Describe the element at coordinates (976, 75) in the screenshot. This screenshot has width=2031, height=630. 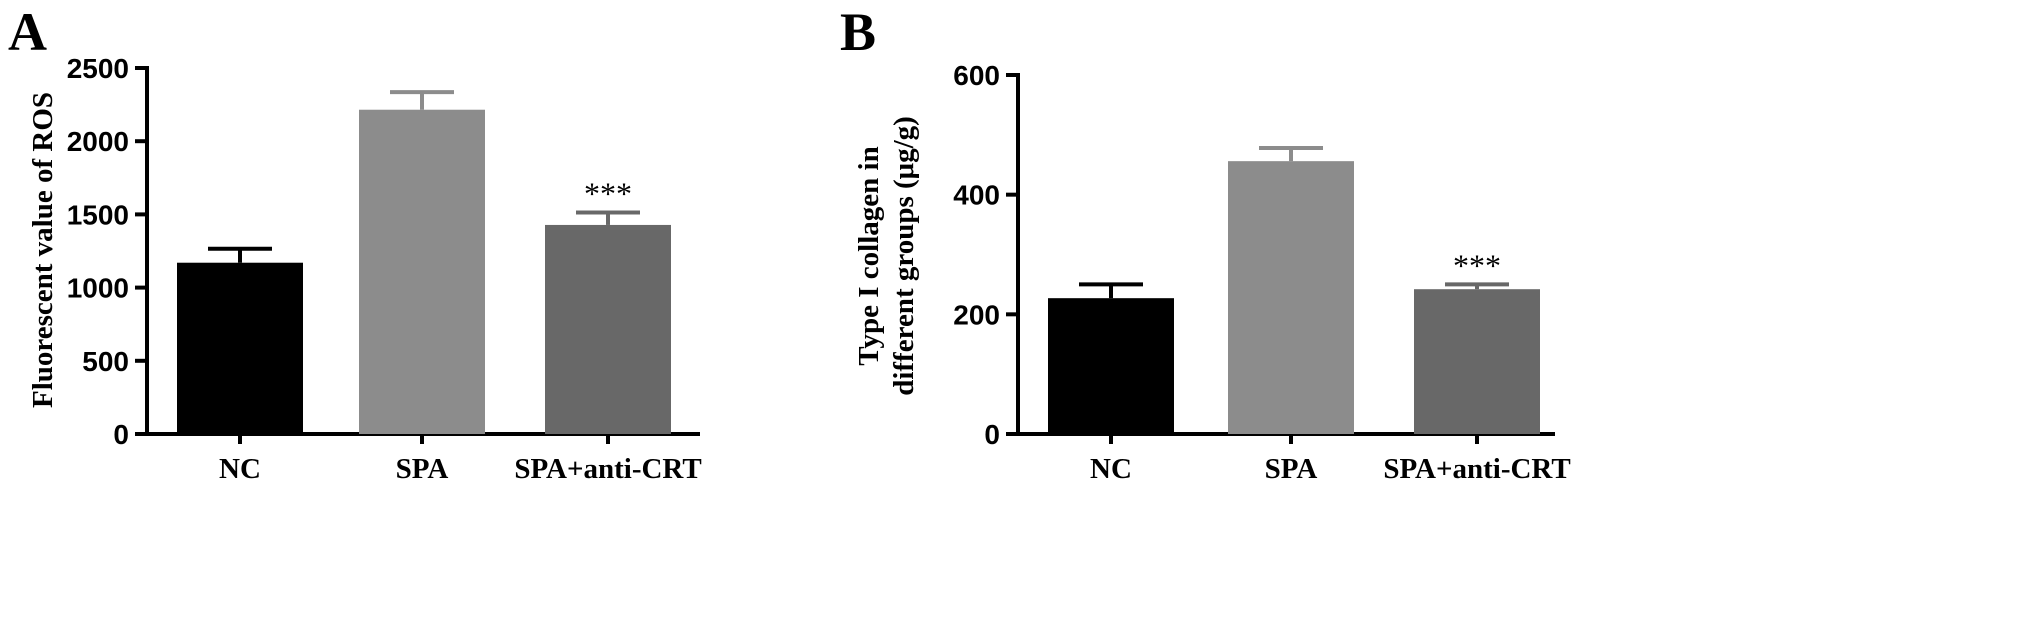
I see `y-tick-label: 600` at that location.